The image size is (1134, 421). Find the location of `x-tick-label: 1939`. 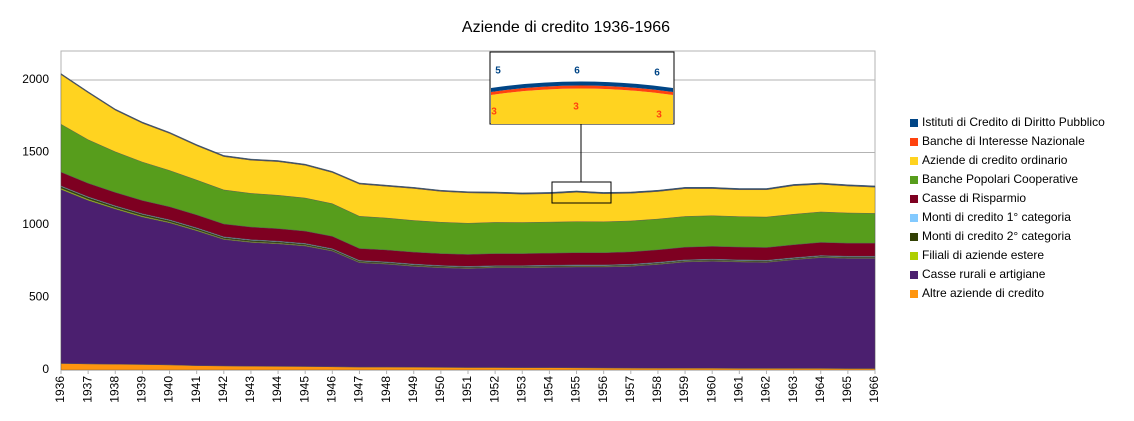

x-tick-label: 1939 is located at coordinates (142, 389).